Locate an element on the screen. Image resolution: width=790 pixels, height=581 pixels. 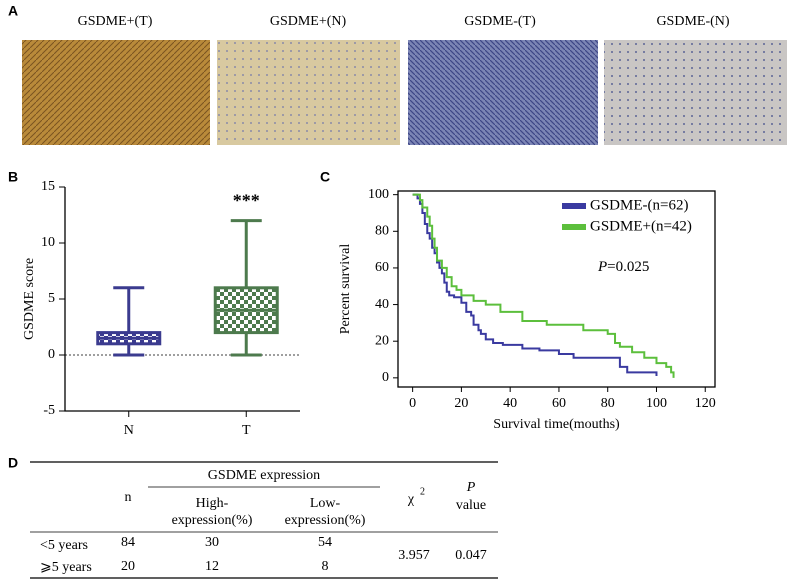
cell: 54 is located at coordinates (325, 542).